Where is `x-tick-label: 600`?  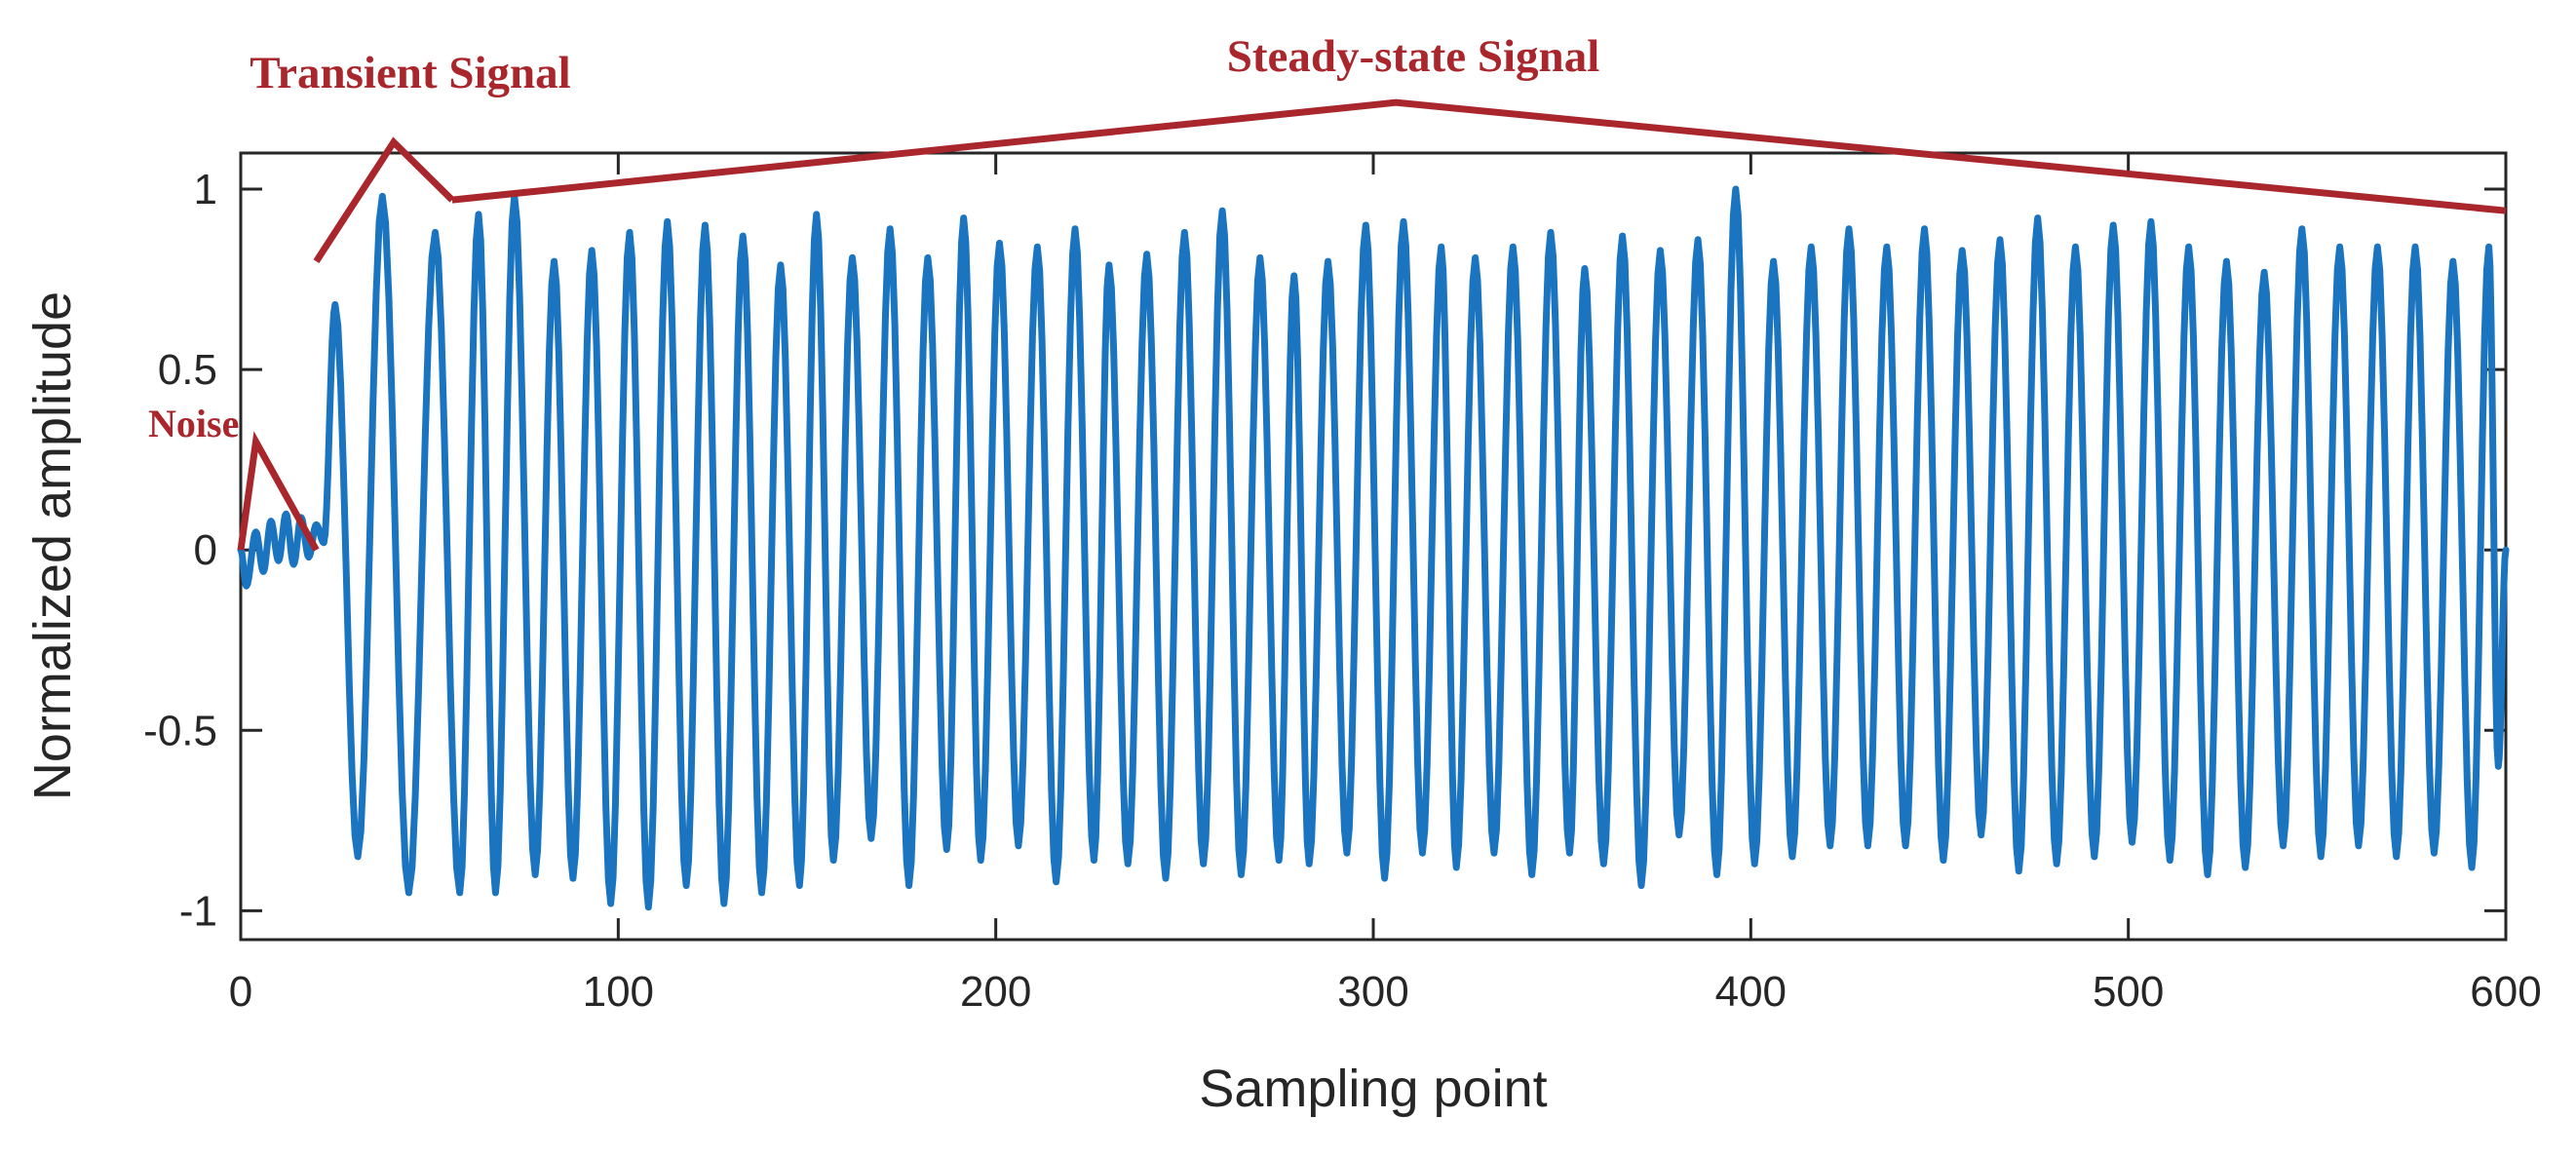 x-tick-label: 600 is located at coordinates (2505, 992).